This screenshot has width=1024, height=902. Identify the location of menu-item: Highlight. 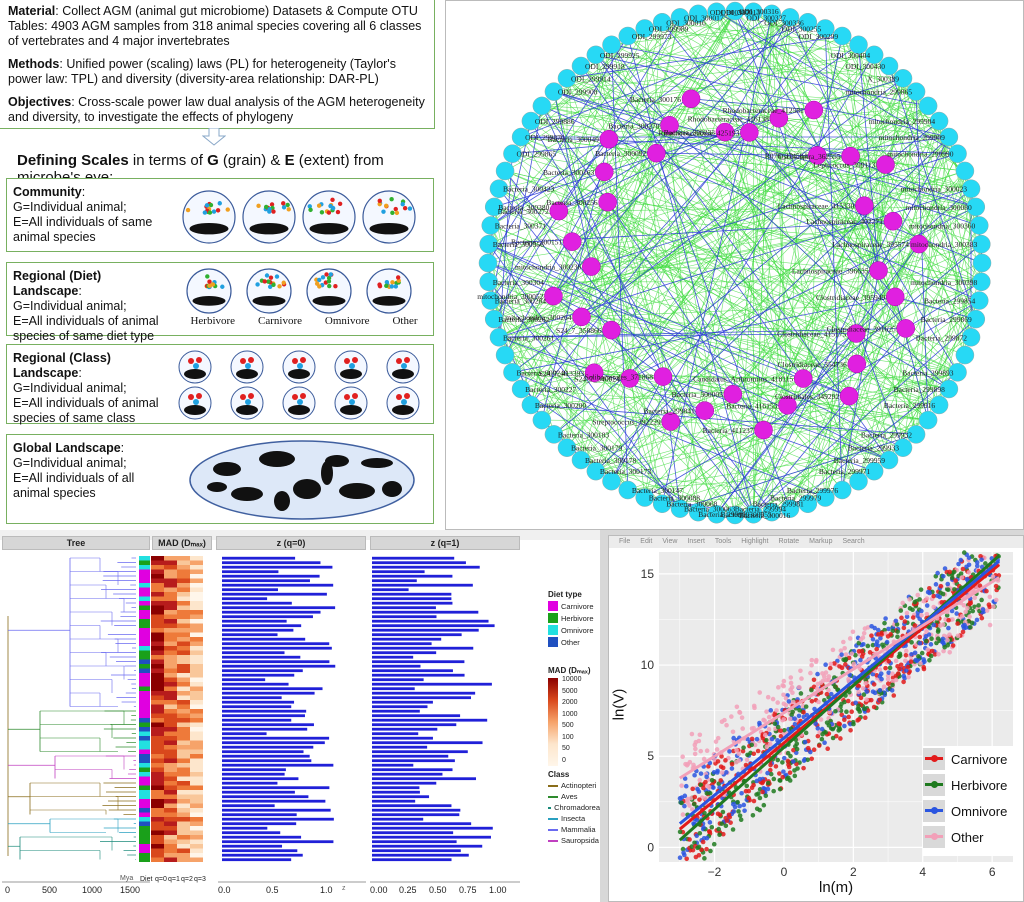
(755, 541).